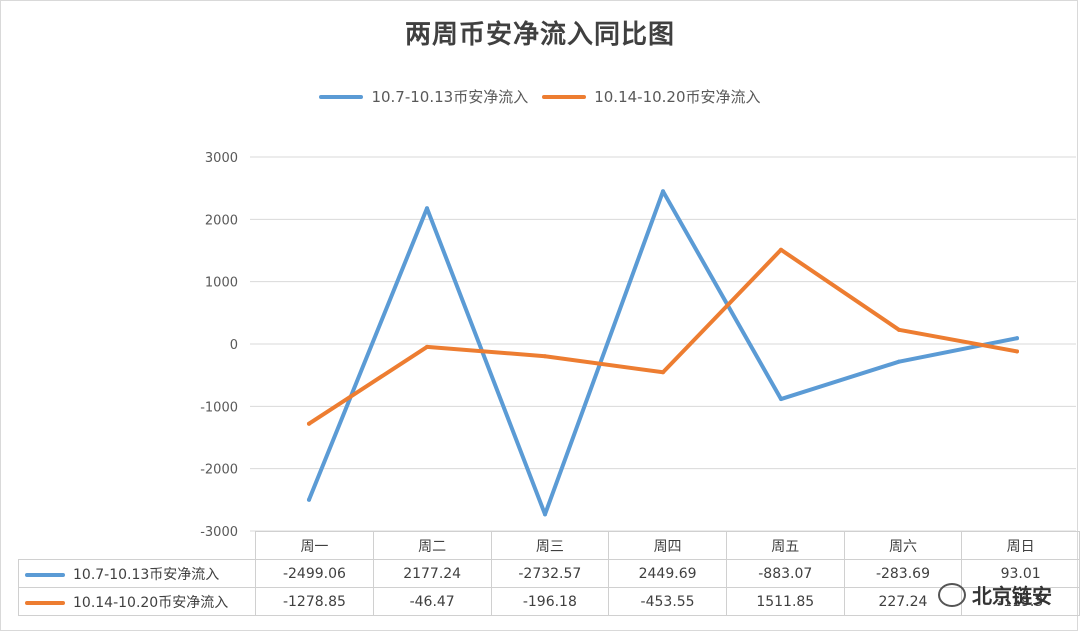 This screenshot has width=1080, height=633. Describe the element at coordinates (221, 220) in the screenshot. I see `y-tick-label: 2000` at that location.